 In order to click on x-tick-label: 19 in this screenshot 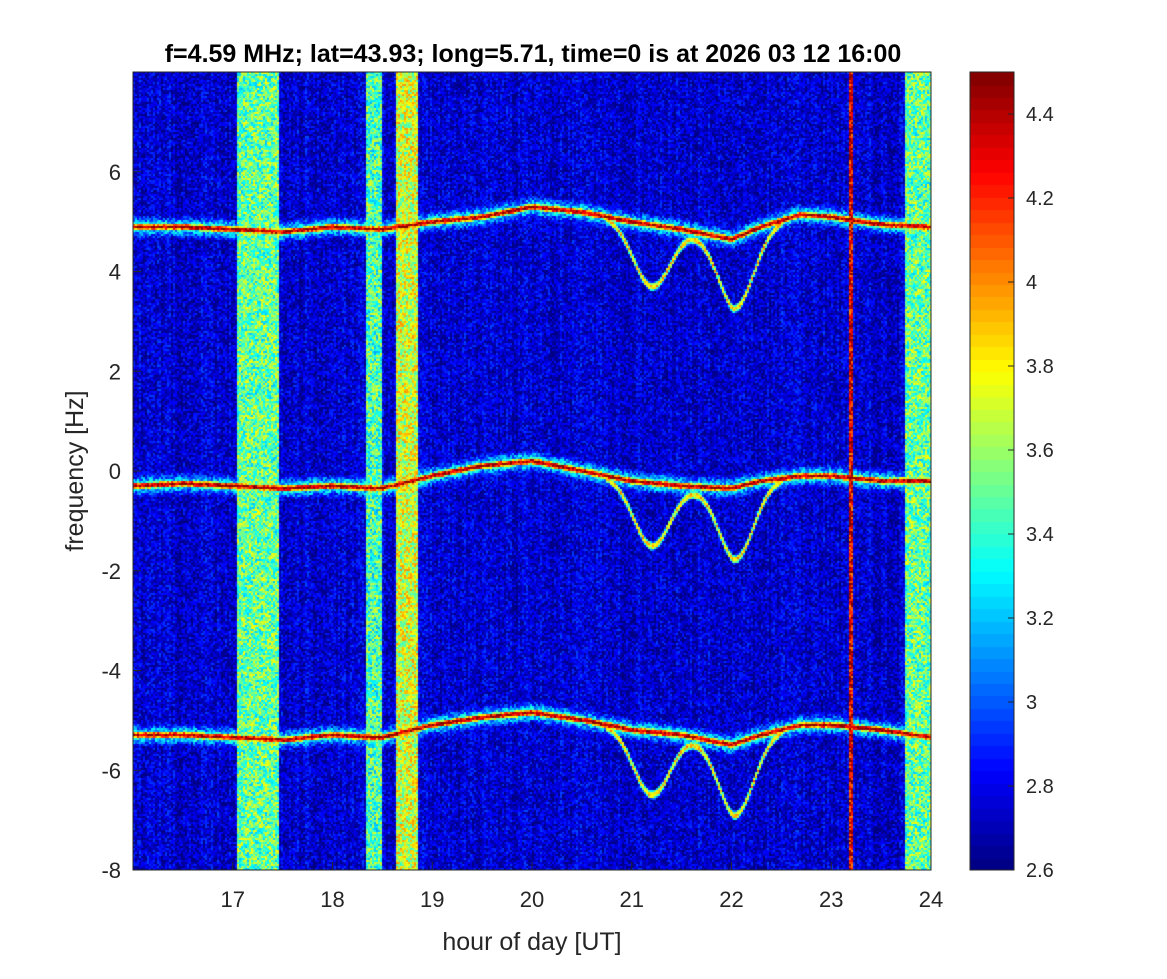, I will do `click(432, 899)`.